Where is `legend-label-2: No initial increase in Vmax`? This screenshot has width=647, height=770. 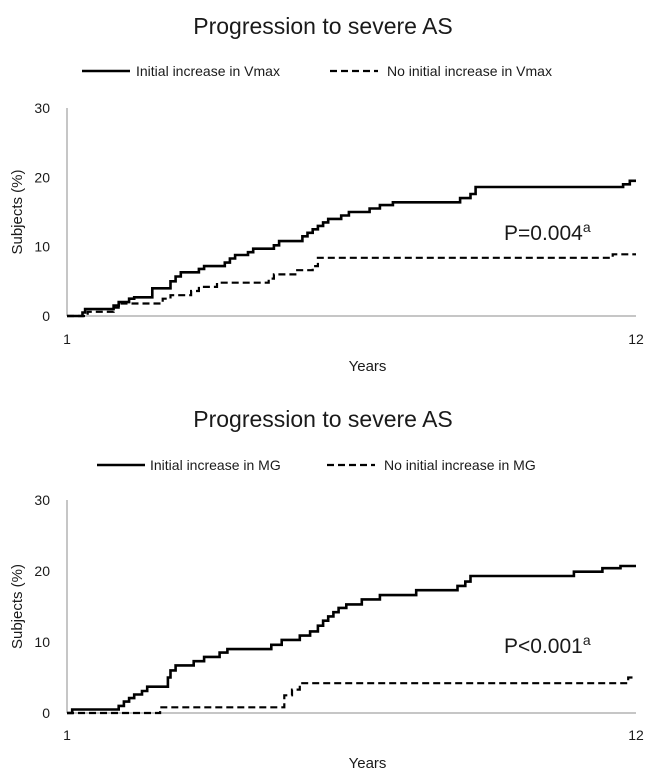
legend-label-2: No initial increase in Vmax is located at coordinates (469, 71).